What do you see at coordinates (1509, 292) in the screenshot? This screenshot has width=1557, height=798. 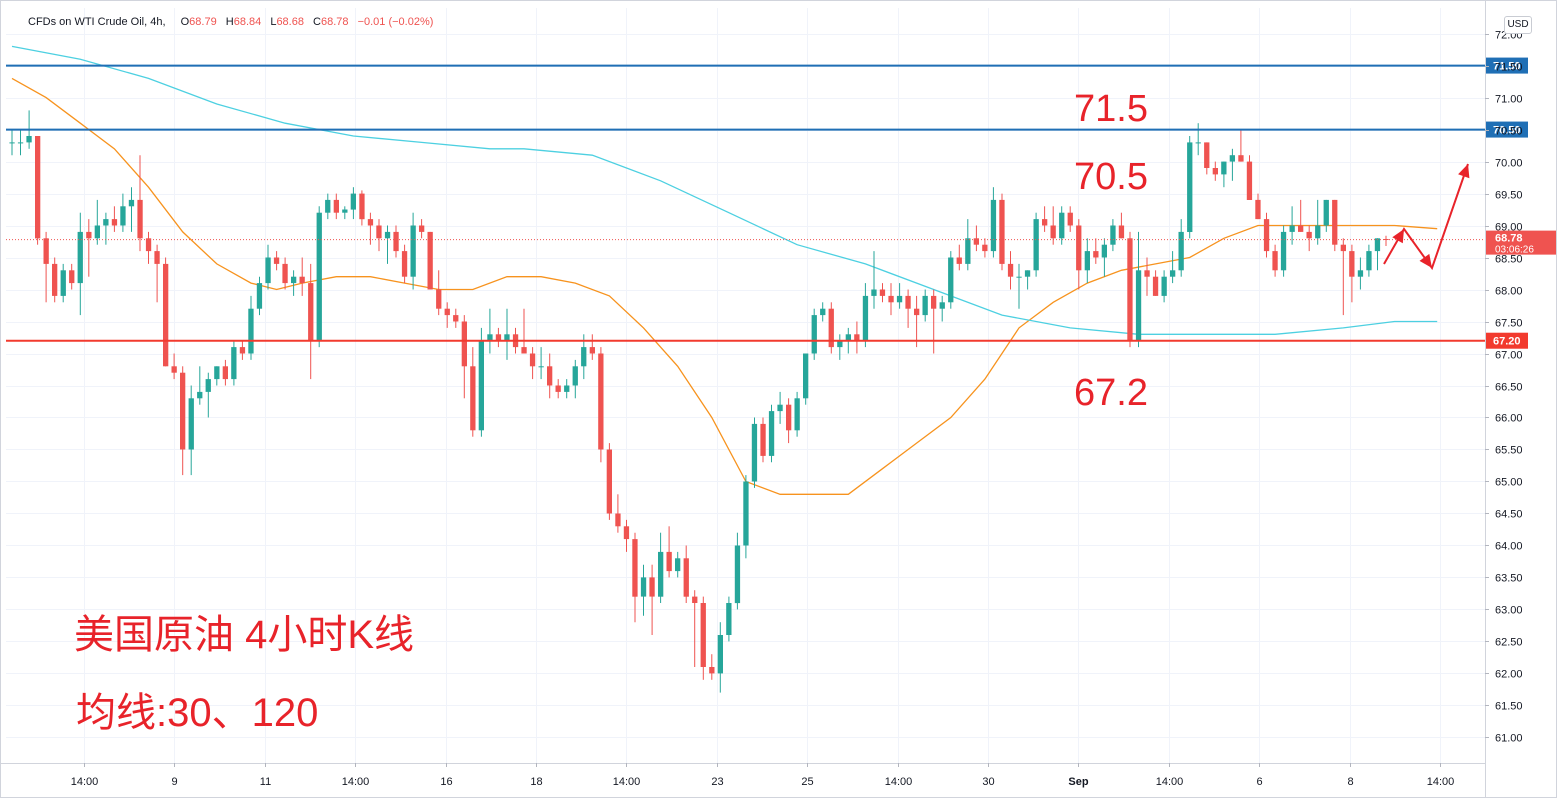 I see `y-tick-label: 68.00` at bounding box center [1509, 292].